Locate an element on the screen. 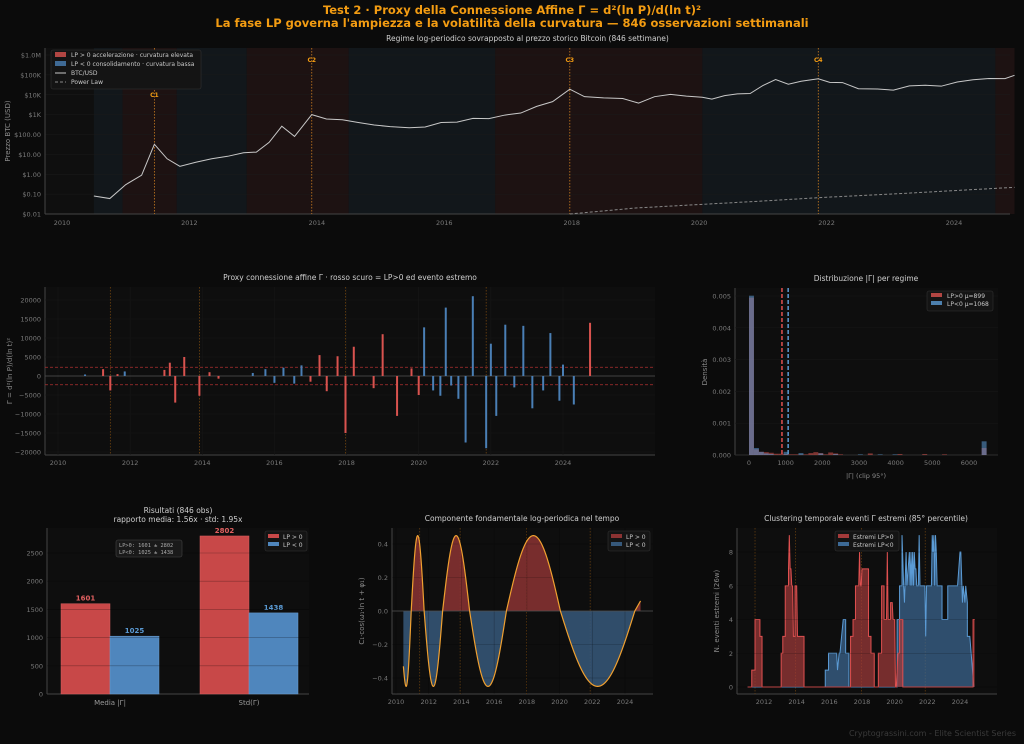 The height and width of the screenshot is (744, 1024). gamma-y-axis-label: Γ = d²(ln P)/d(ln t)² is located at coordinates (10, 371).